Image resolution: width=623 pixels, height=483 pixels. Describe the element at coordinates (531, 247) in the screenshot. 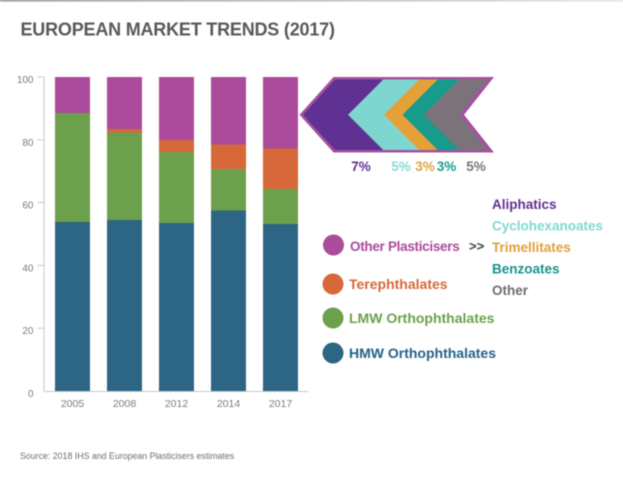

I see `svg-text: Trimellitates` at that location.